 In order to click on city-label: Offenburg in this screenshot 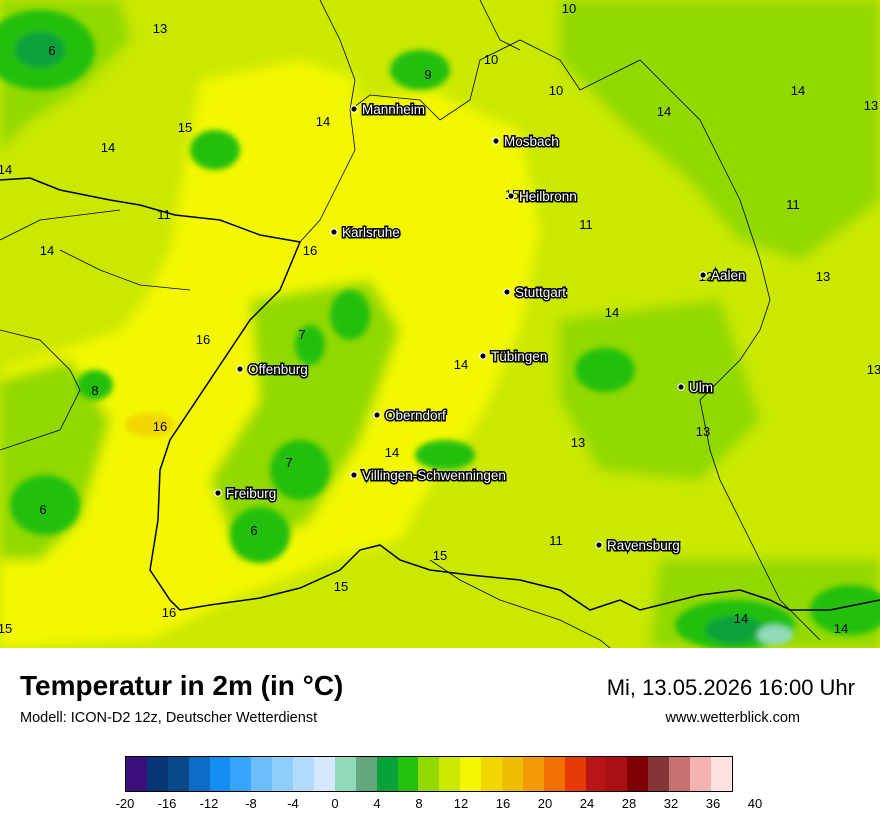, I will do `click(278, 369)`.